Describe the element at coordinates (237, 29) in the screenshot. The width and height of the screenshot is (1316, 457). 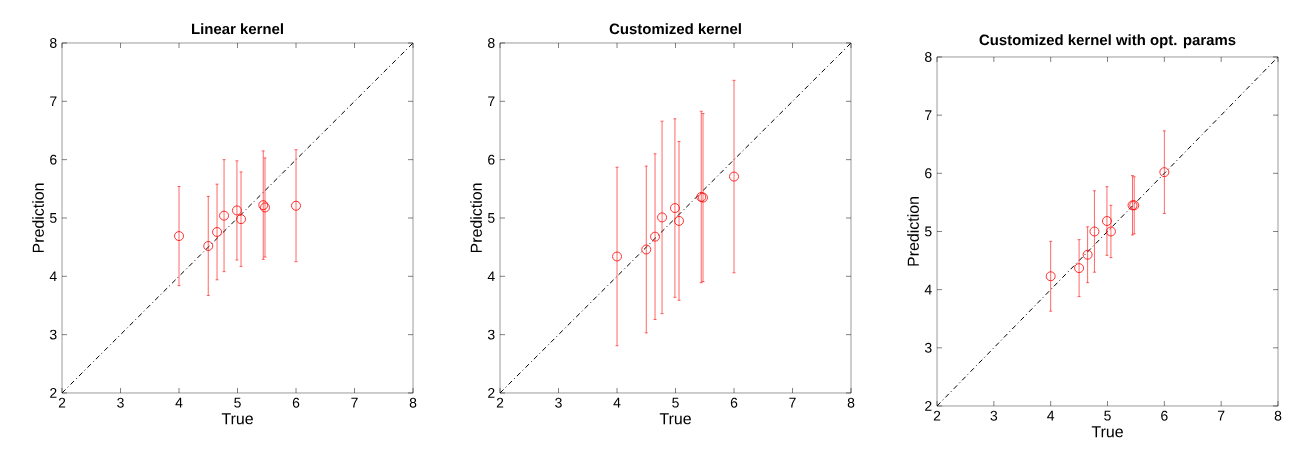
I see `chart-title: Linear kernel` at that location.